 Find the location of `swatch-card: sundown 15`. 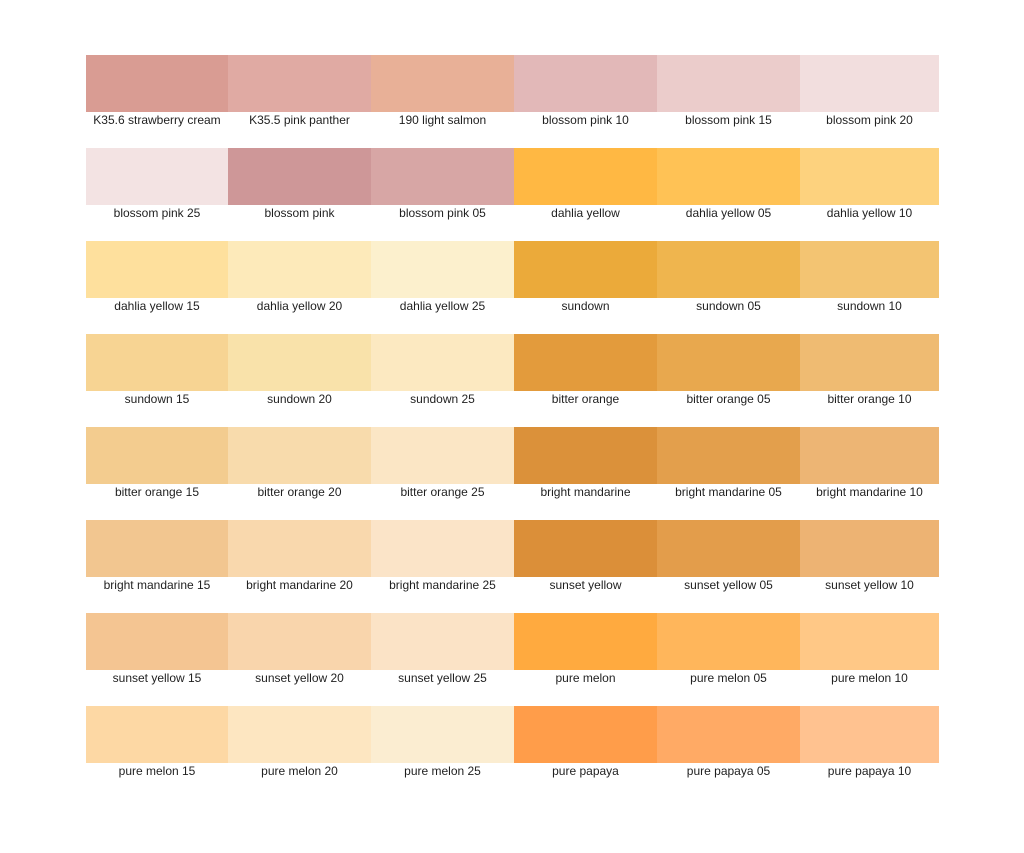

swatch-card: sundown 15 is located at coordinates (157, 372).